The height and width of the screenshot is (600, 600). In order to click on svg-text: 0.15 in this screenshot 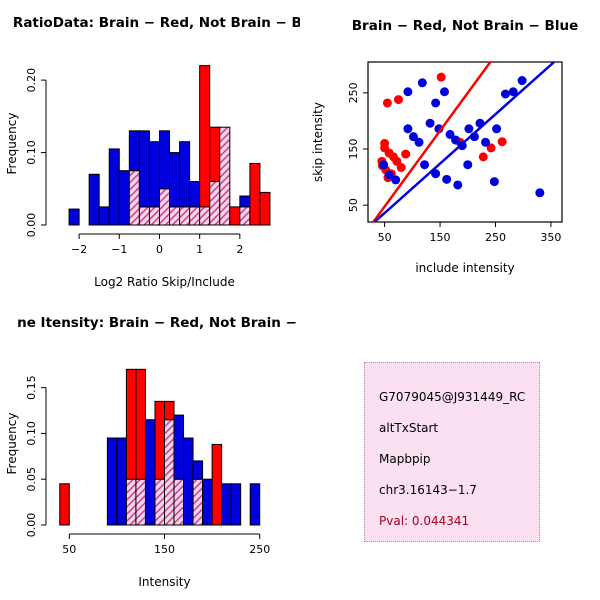, I will do `click(31, 387)`.